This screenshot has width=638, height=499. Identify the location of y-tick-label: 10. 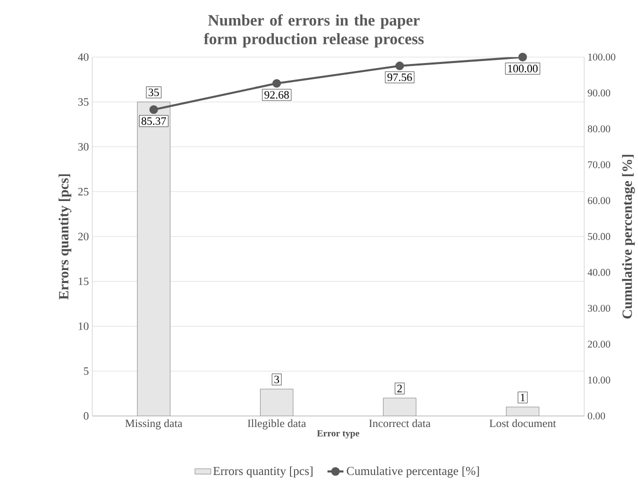
(83, 326).